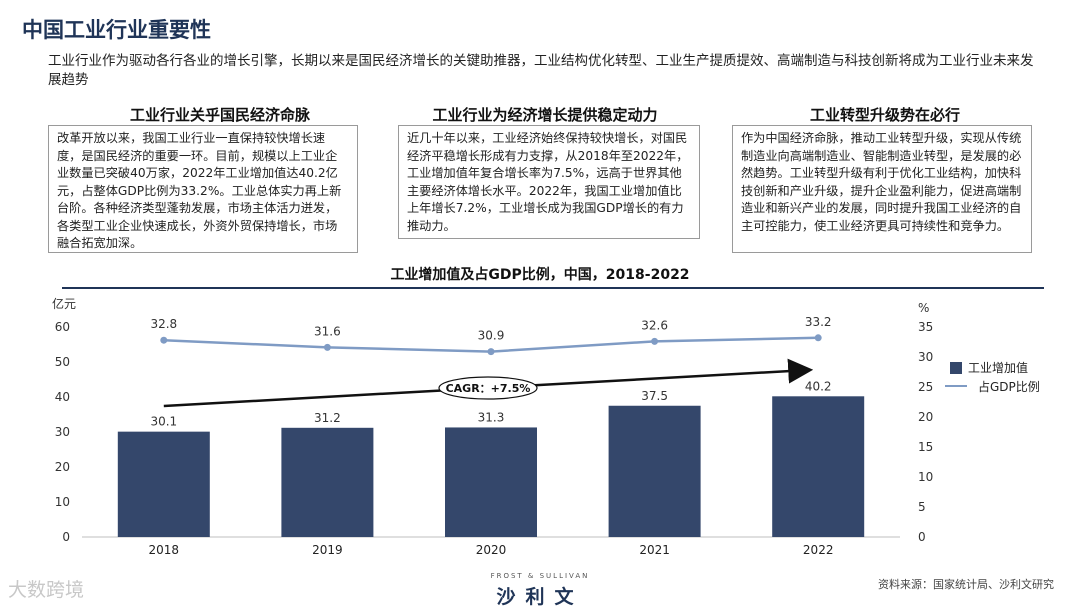 The image size is (1080, 609). I want to click on y-right-unit: %, so click(923, 308).